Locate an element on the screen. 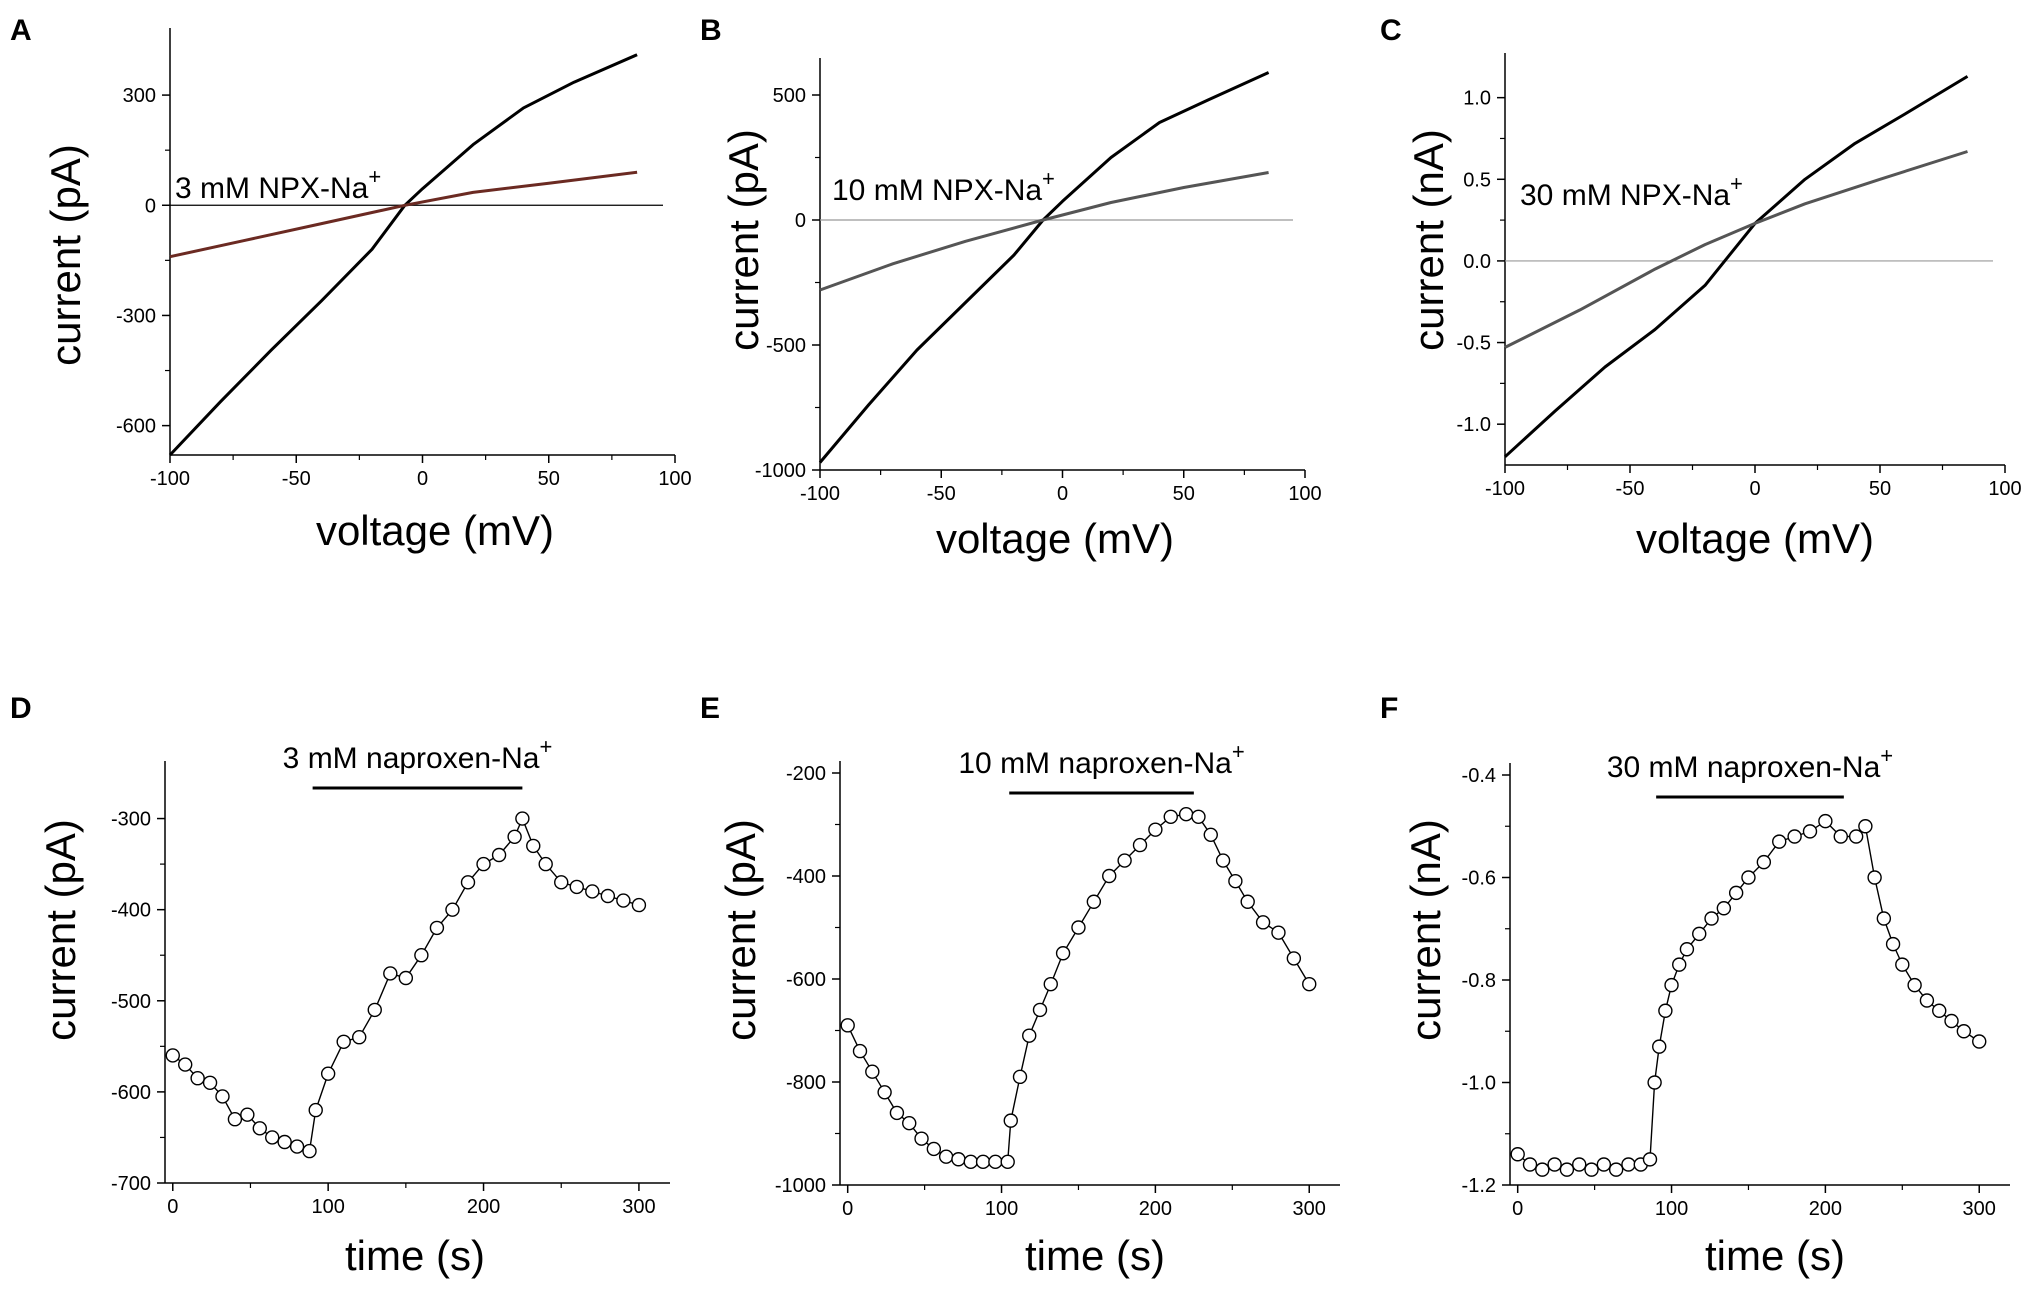 The image size is (2033, 1296). series-line-control is located at coordinates (1736, 266).